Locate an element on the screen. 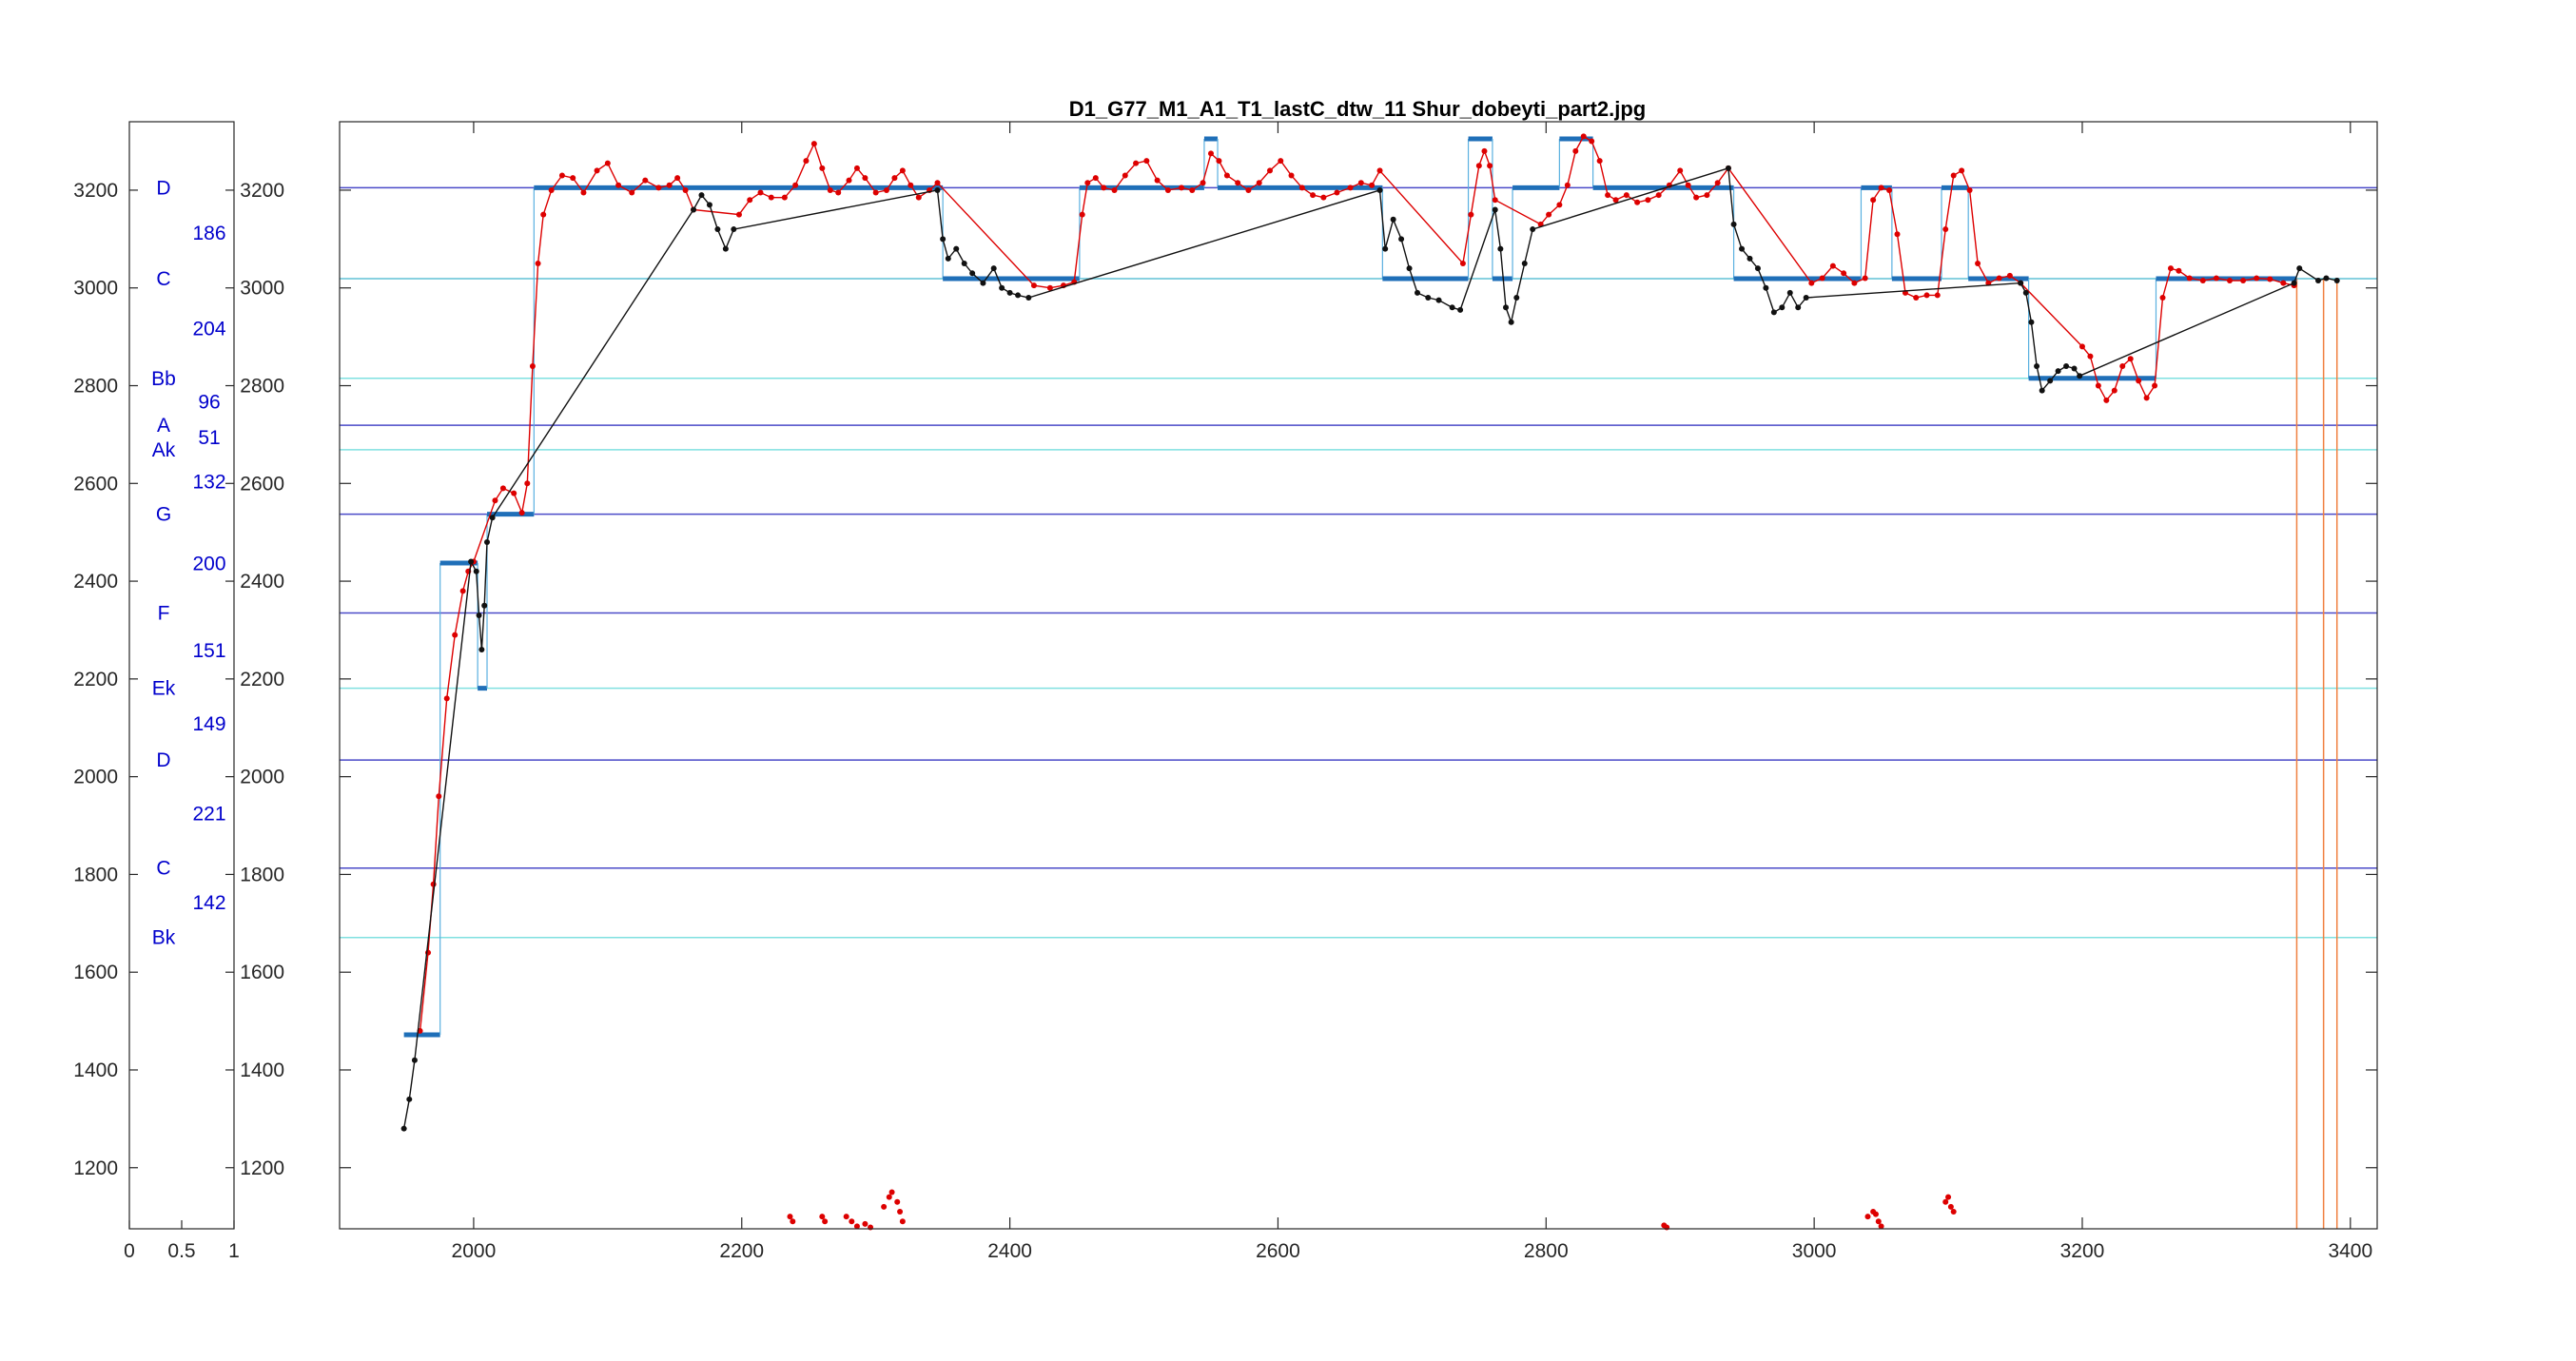  interval-cents-label: 132 is located at coordinates (209, 483).